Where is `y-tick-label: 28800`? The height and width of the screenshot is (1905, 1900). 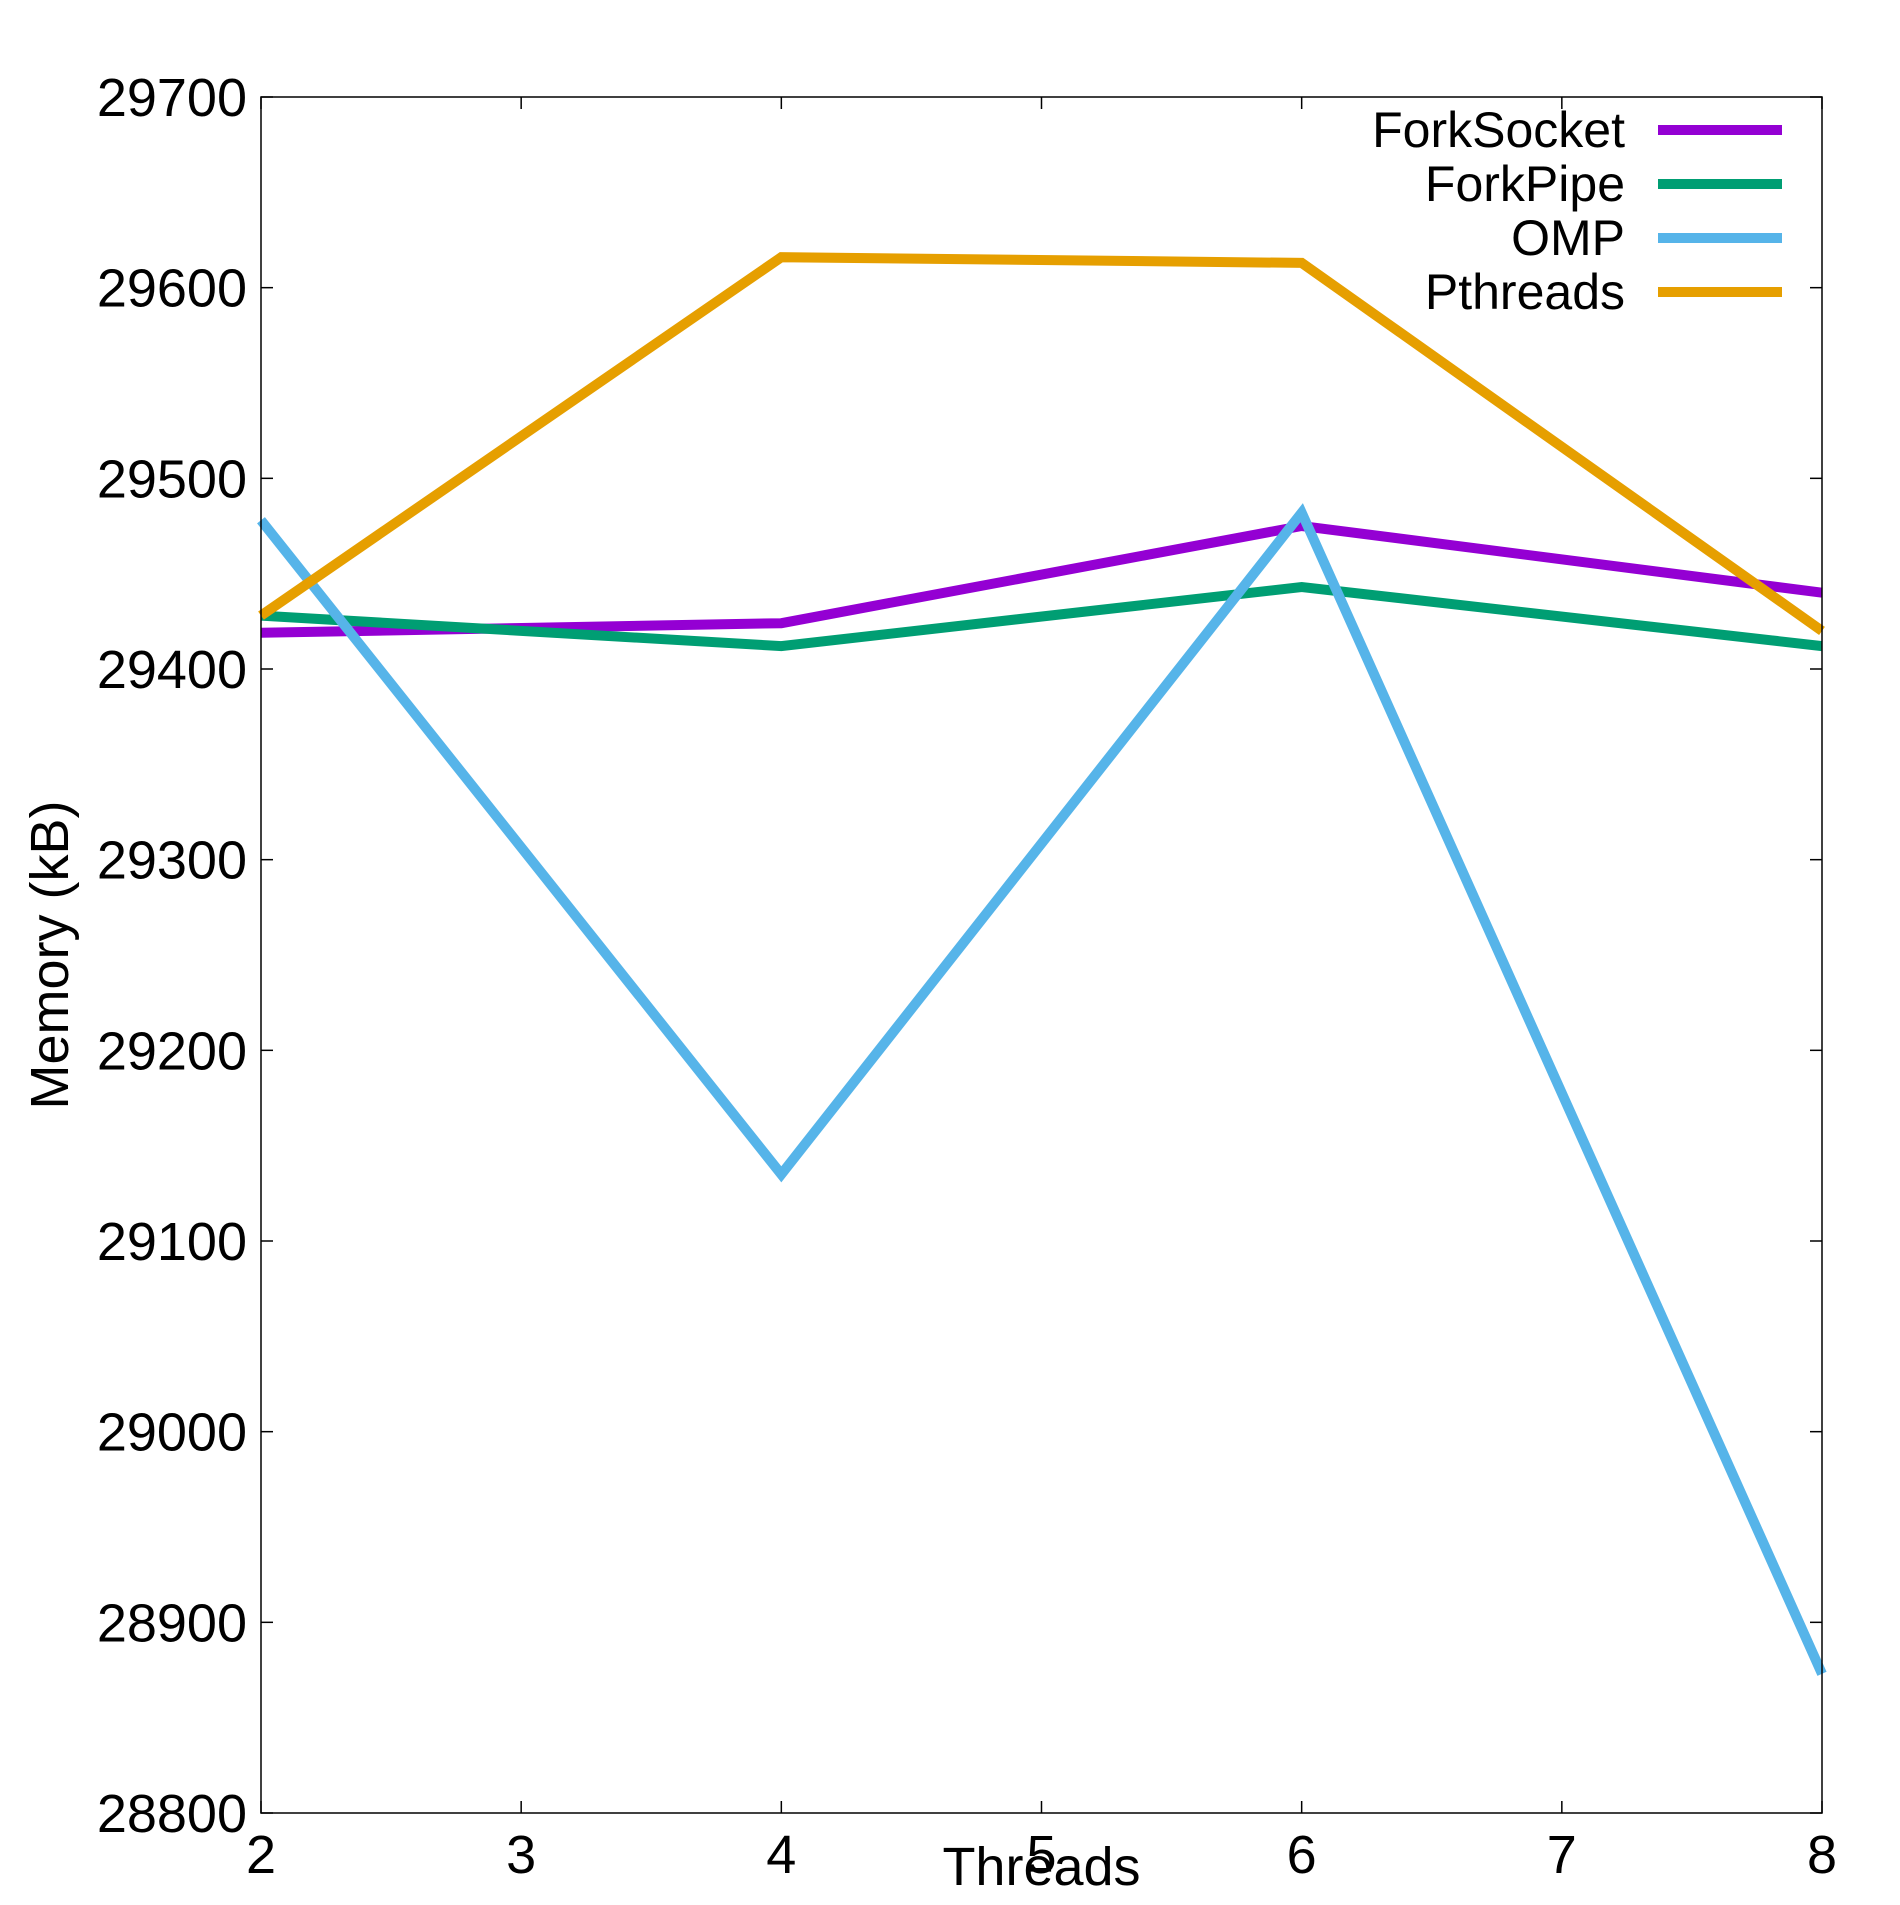
y-tick-label: 28800 is located at coordinates (172, 1814).